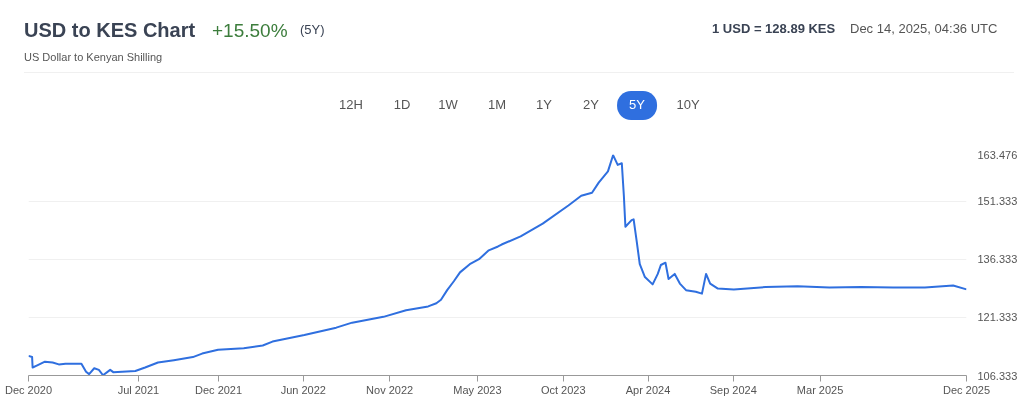 The height and width of the screenshot is (398, 1024). I want to click on text: 2Y, so click(591, 105).